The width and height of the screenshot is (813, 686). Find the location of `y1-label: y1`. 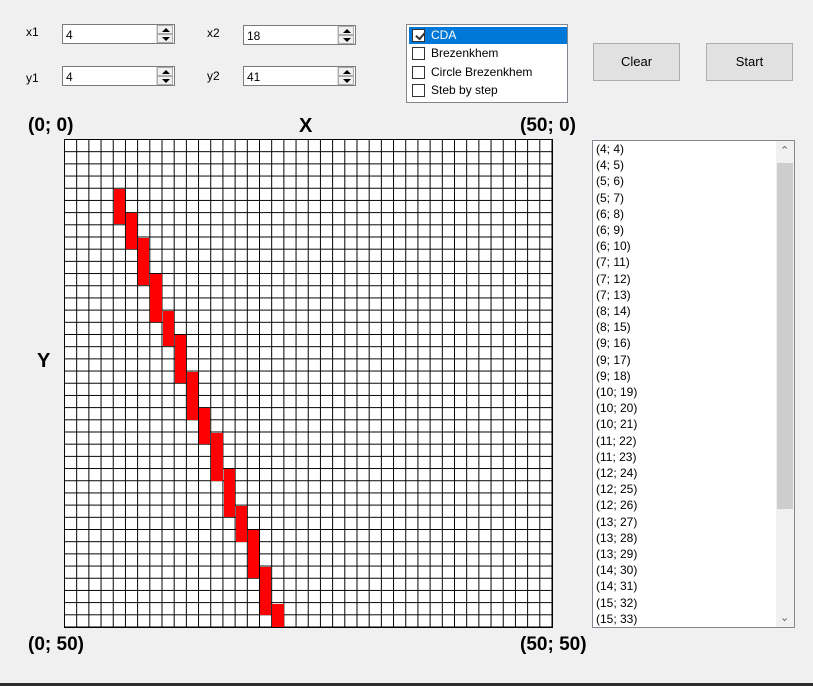

y1-label: y1 is located at coordinates (32, 78).